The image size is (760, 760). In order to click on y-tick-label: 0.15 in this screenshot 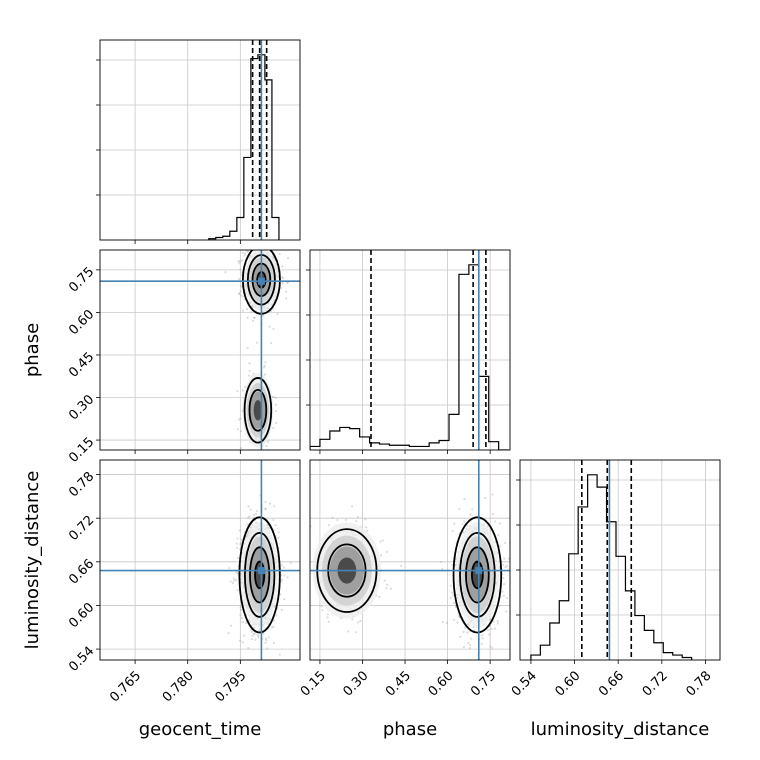, I will do `click(81, 450)`.